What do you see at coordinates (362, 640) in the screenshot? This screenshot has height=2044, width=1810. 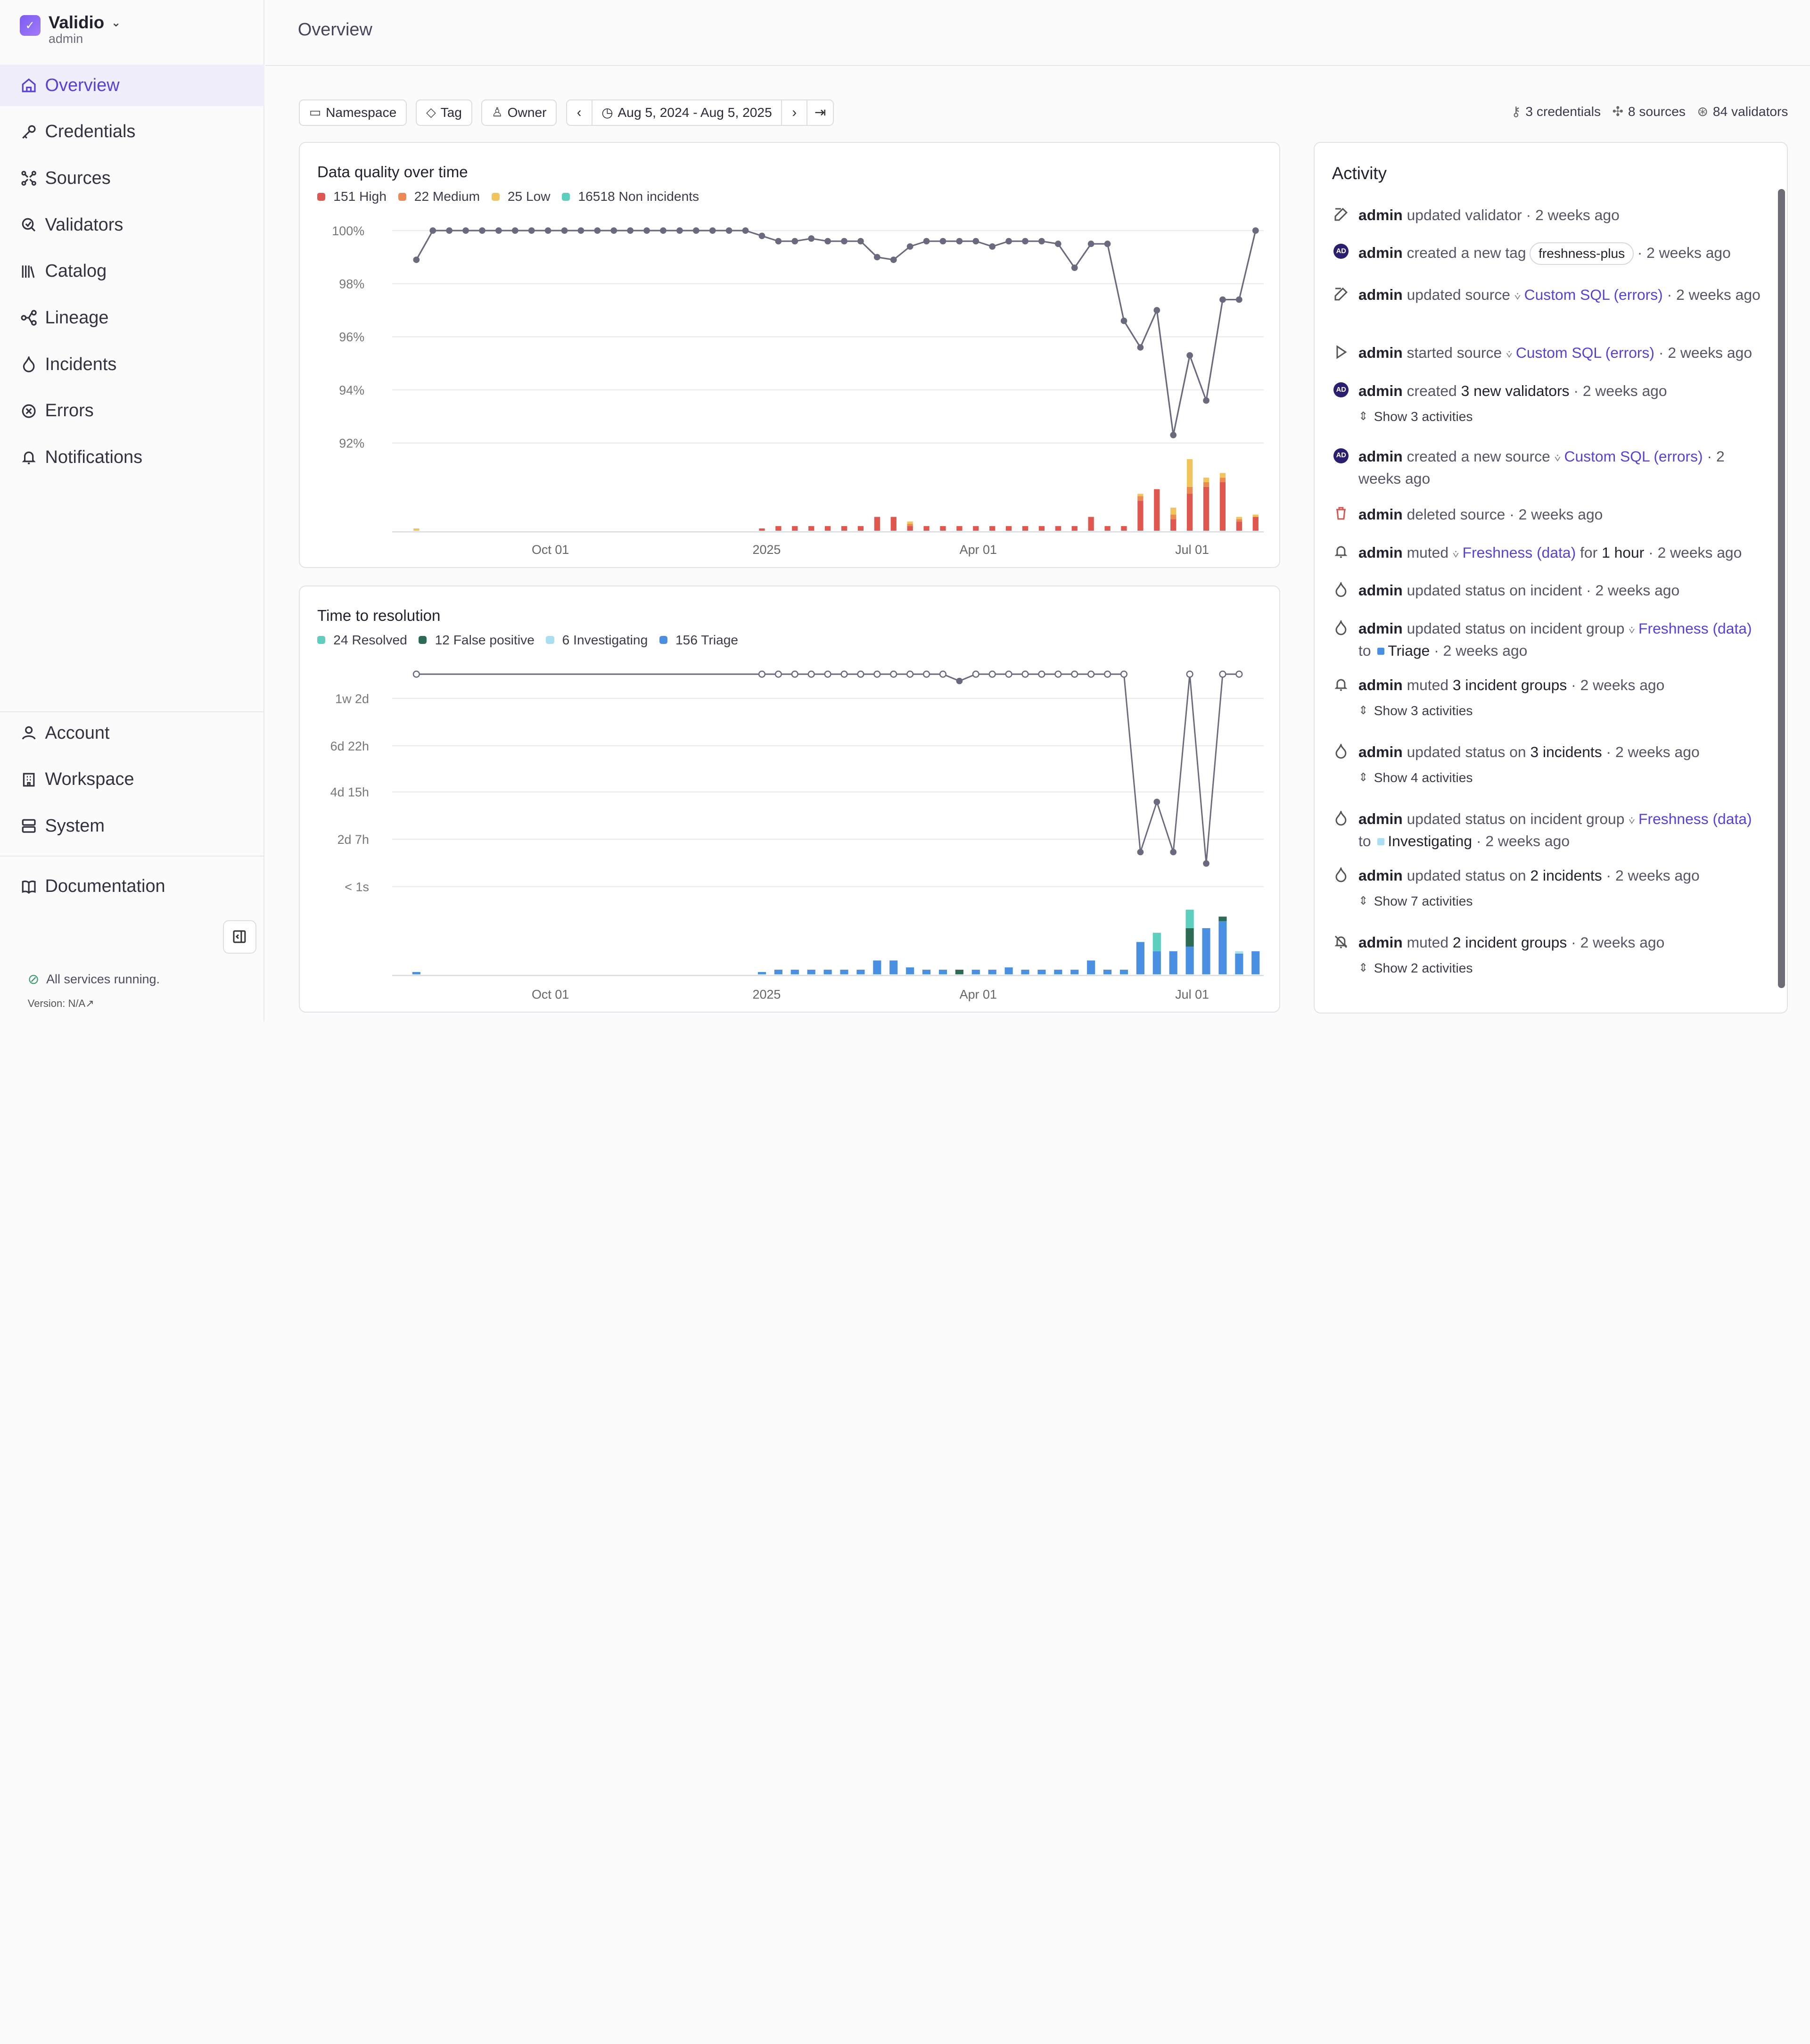 I see `legend-item-resolved: 24 Resolved` at bounding box center [362, 640].